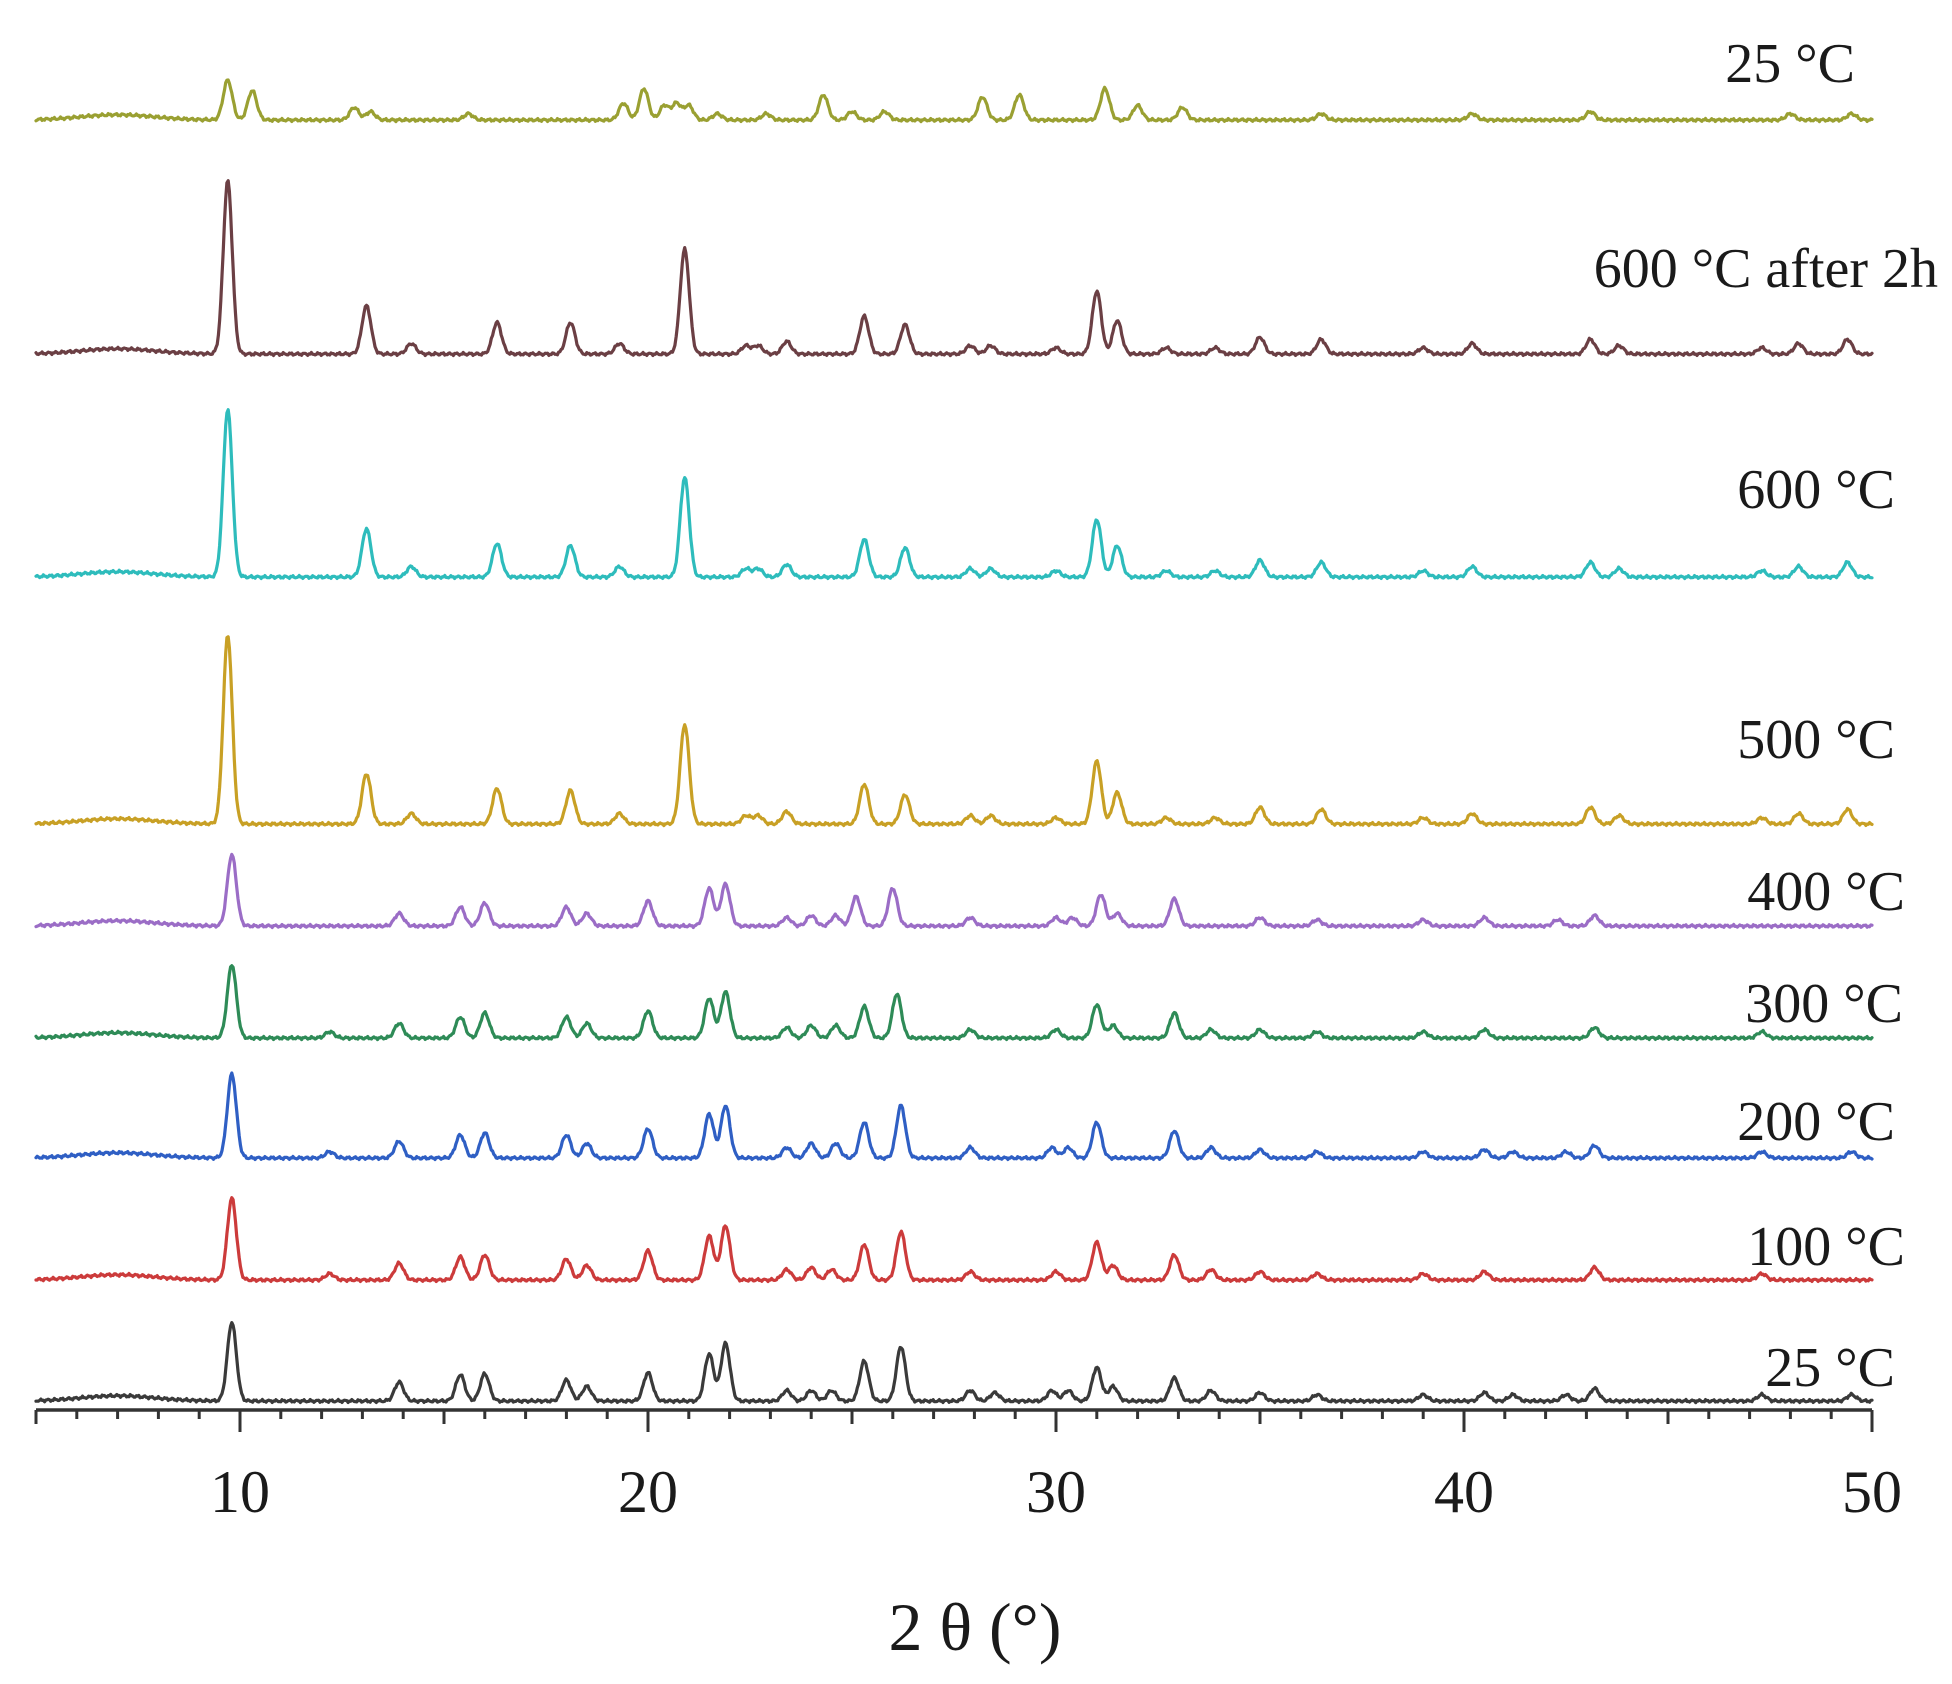 This screenshot has height=1684, width=1952. What do you see at coordinates (1056, 1492) in the screenshot?
I see `x-tick-label-30: 30` at bounding box center [1056, 1492].